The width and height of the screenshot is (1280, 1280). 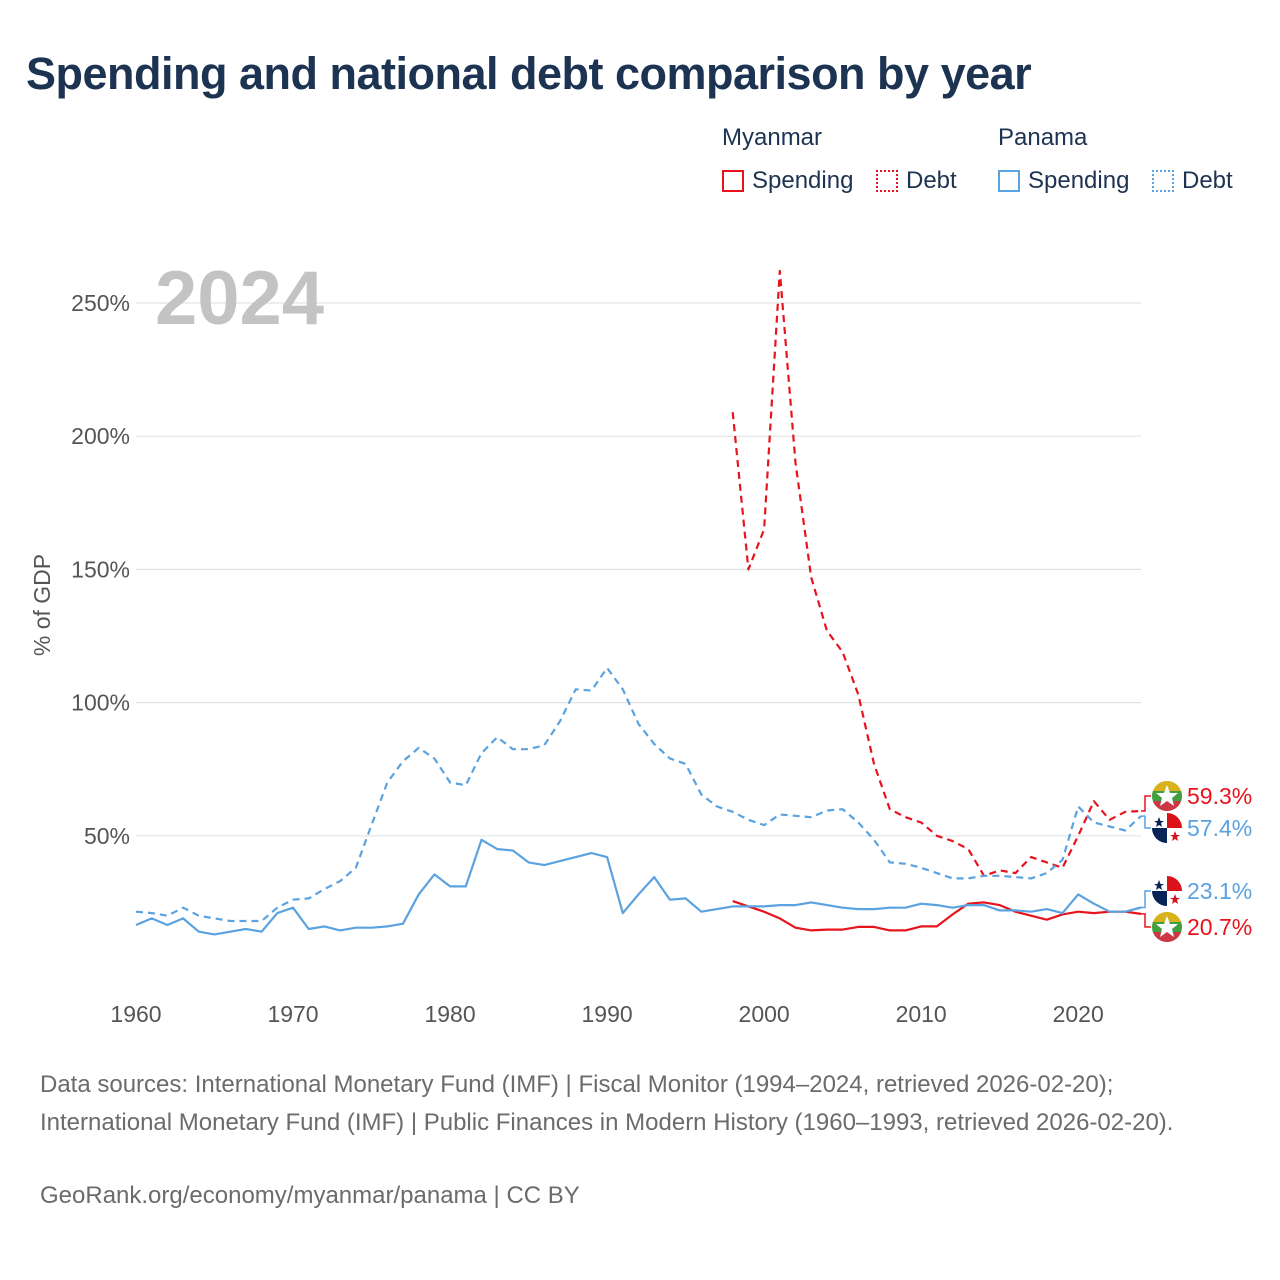 What do you see at coordinates (1043, 137) in the screenshot?
I see `legend-panama-title: Panama` at bounding box center [1043, 137].